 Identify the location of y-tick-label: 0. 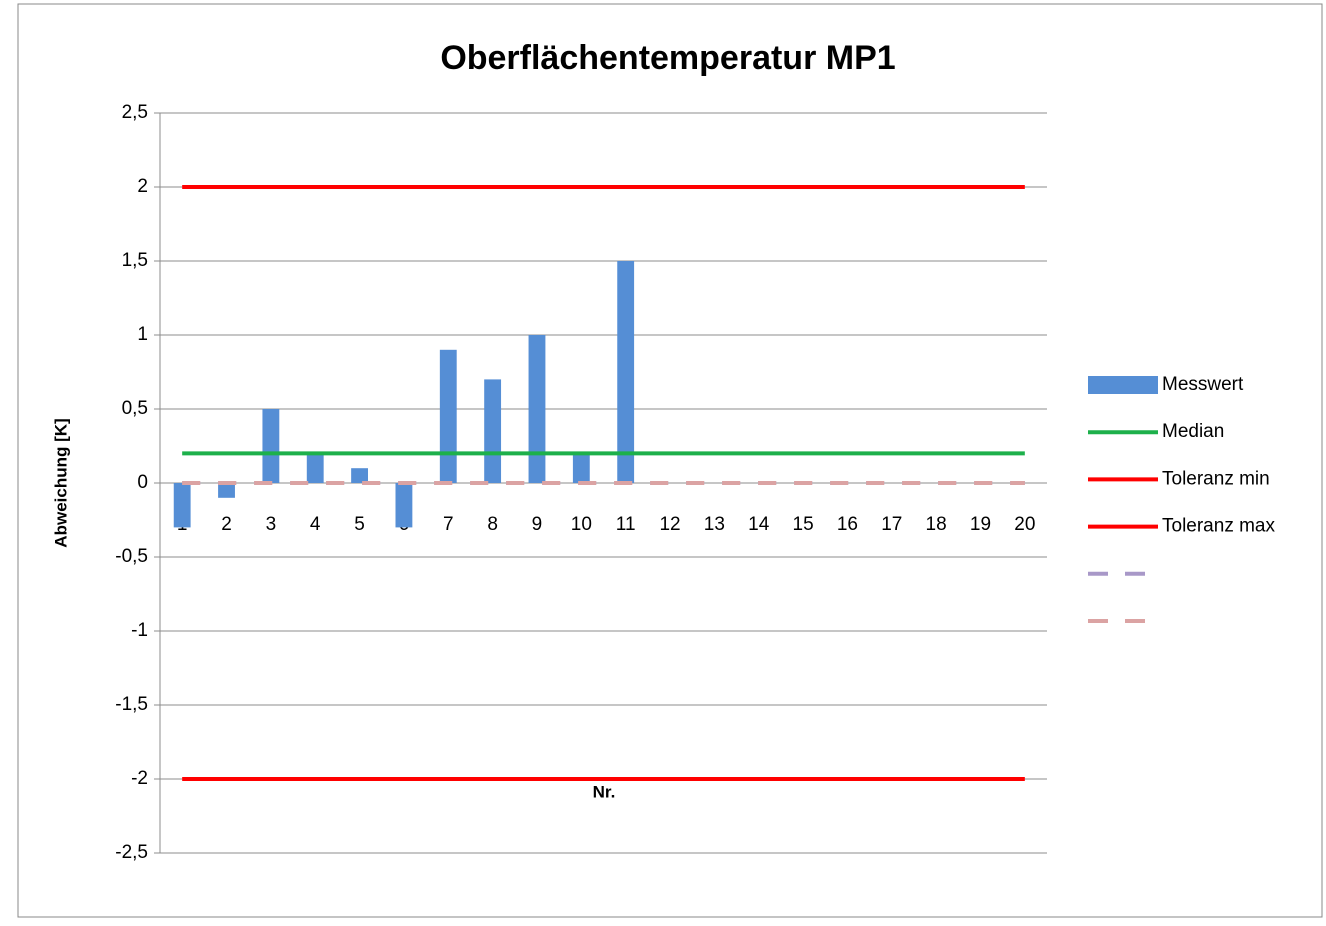
(142, 482).